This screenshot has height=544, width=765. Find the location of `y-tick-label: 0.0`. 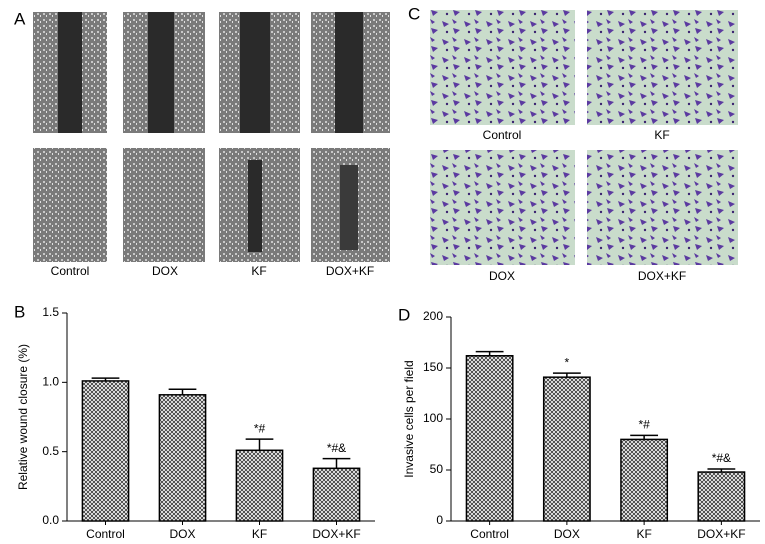

y-tick-label: 0.0 is located at coordinates (50, 520).